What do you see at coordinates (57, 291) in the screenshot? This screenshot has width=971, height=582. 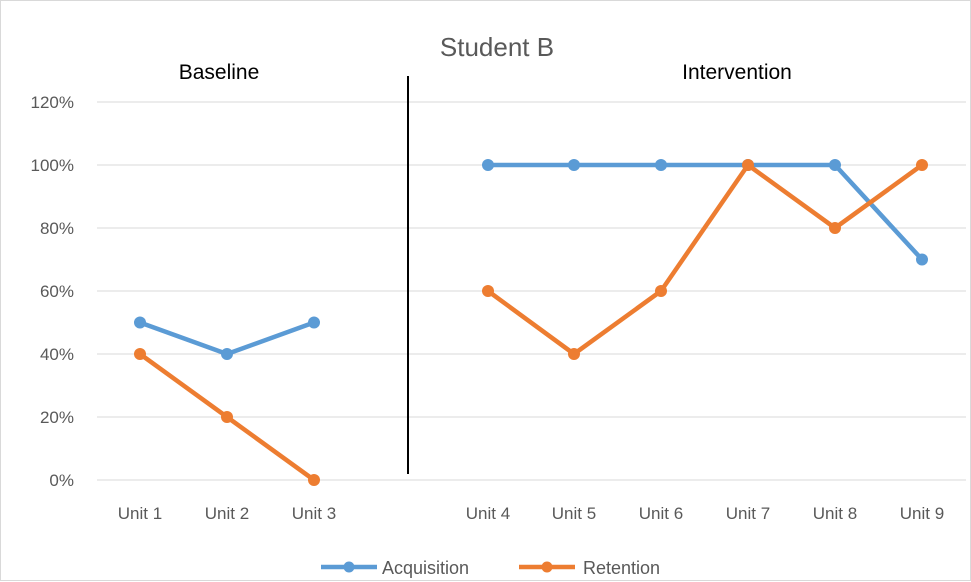 I see `y-tick-label: 60%` at bounding box center [57, 291].